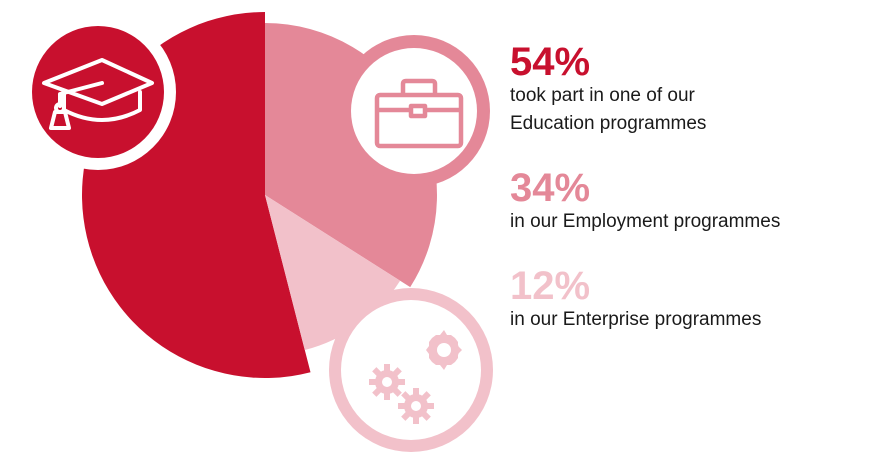 This screenshot has width=895, height=454. Describe the element at coordinates (608, 123) in the screenshot. I see `education-description-line-2: Education programmes` at that location.